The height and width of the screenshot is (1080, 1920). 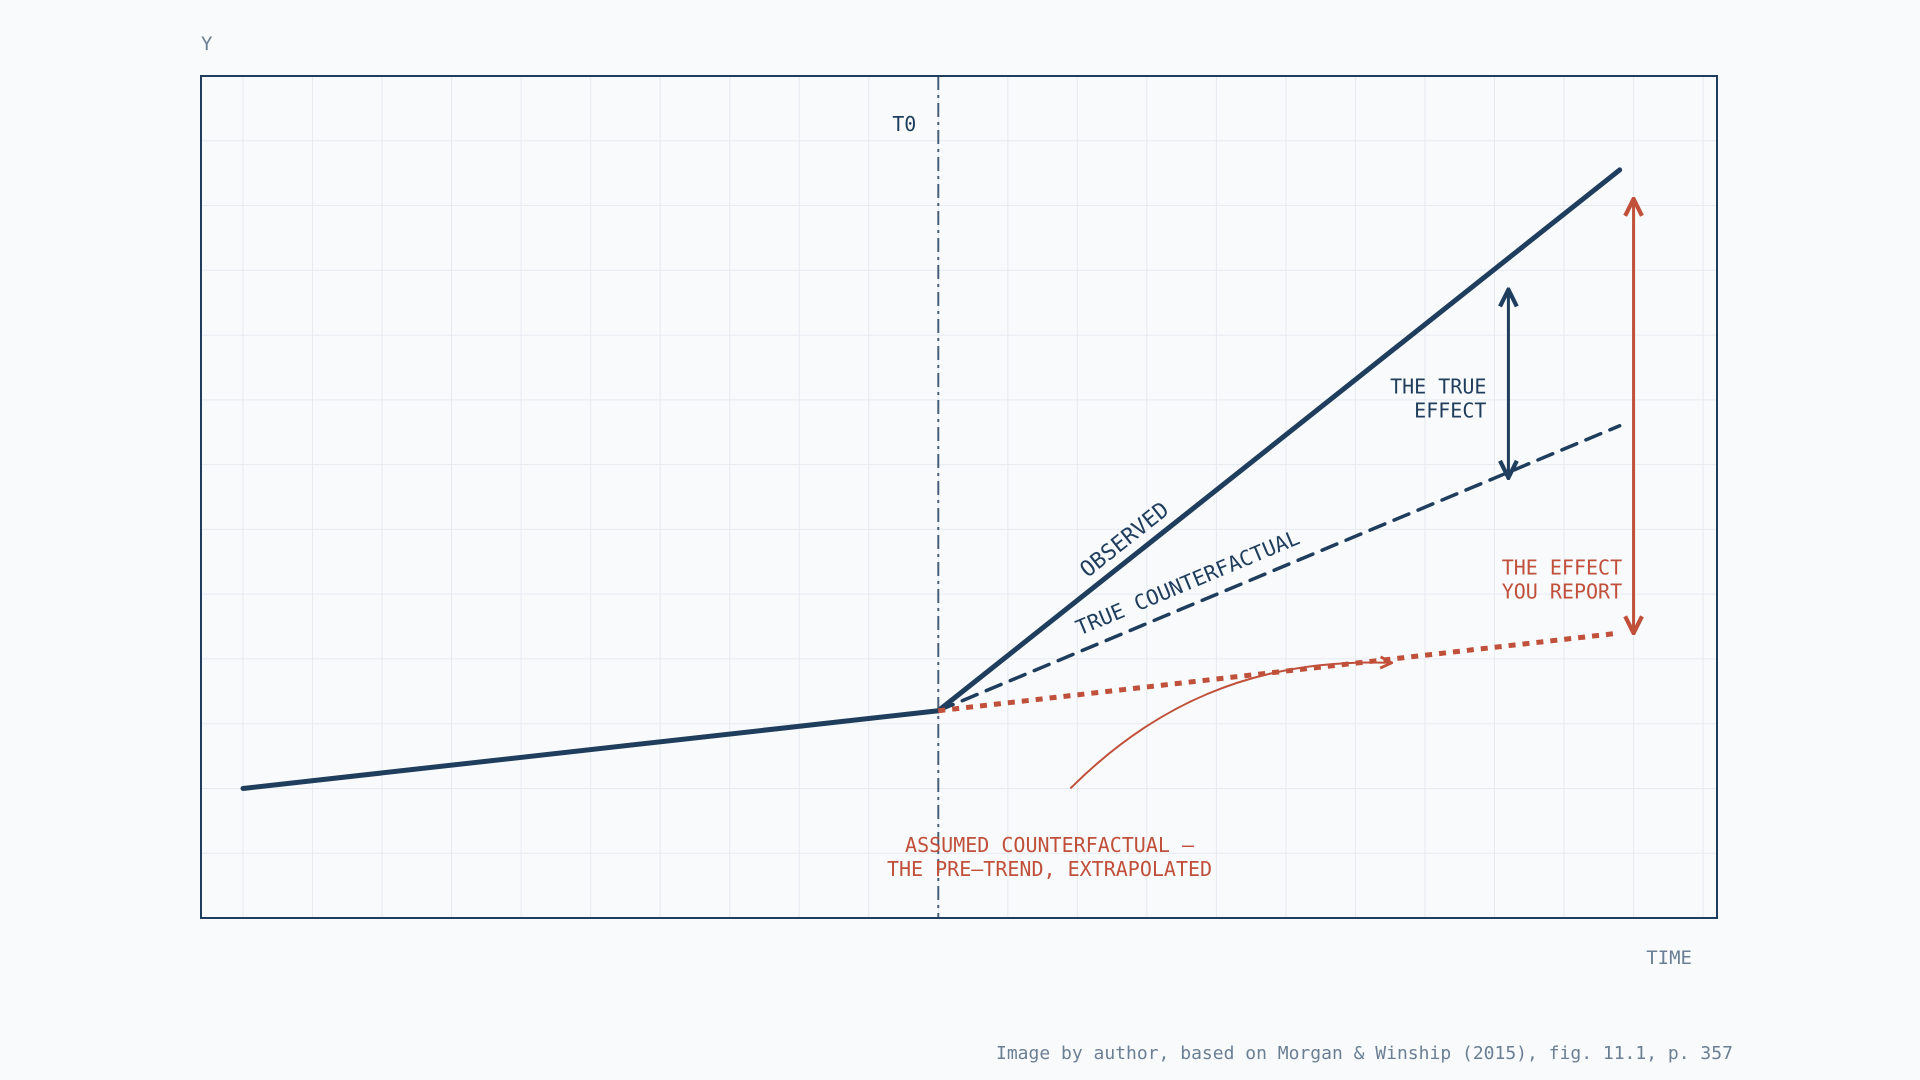 What do you see at coordinates (1562, 568) in the screenshot?
I see `reported-effect-label-line: THE EFFECT` at bounding box center [1562, 568].